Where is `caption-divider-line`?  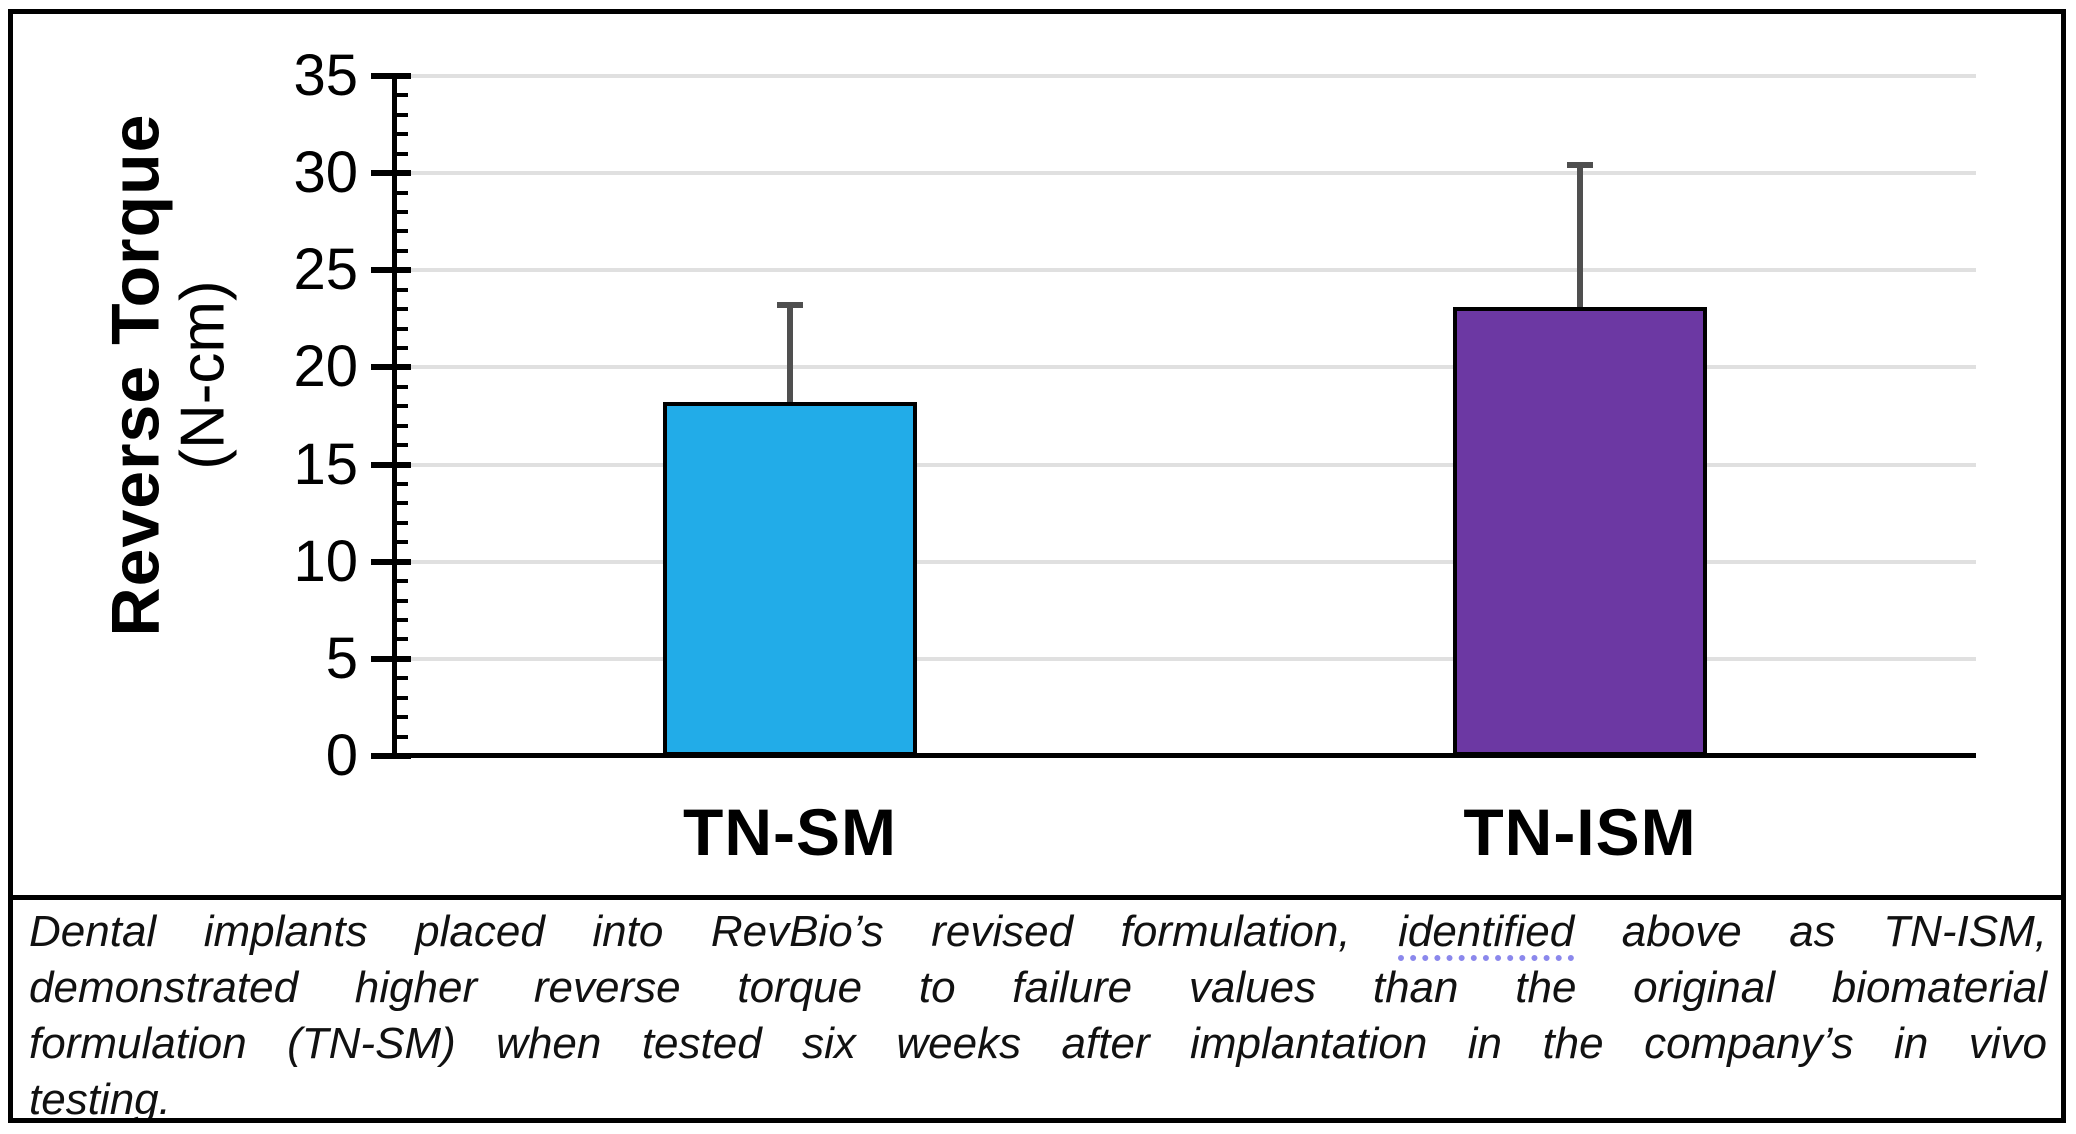
caption-divider-line is located at coordinates (1037, 897).